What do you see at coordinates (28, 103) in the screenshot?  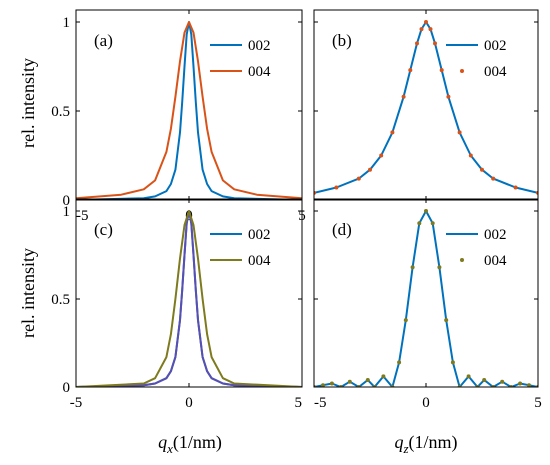 I see `y-axis-label-top: rel. intensity` at bounding box center [28, 103].